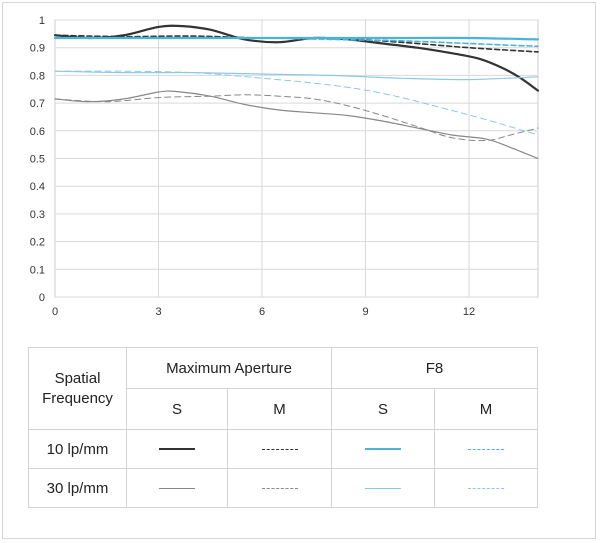 Image resolution: width=600 pixels, height=543 pixels. Describe the element at coordinates (77, 449) in the screenshot. I see `legend-frequency-label: 10 lp/mm` at that location.